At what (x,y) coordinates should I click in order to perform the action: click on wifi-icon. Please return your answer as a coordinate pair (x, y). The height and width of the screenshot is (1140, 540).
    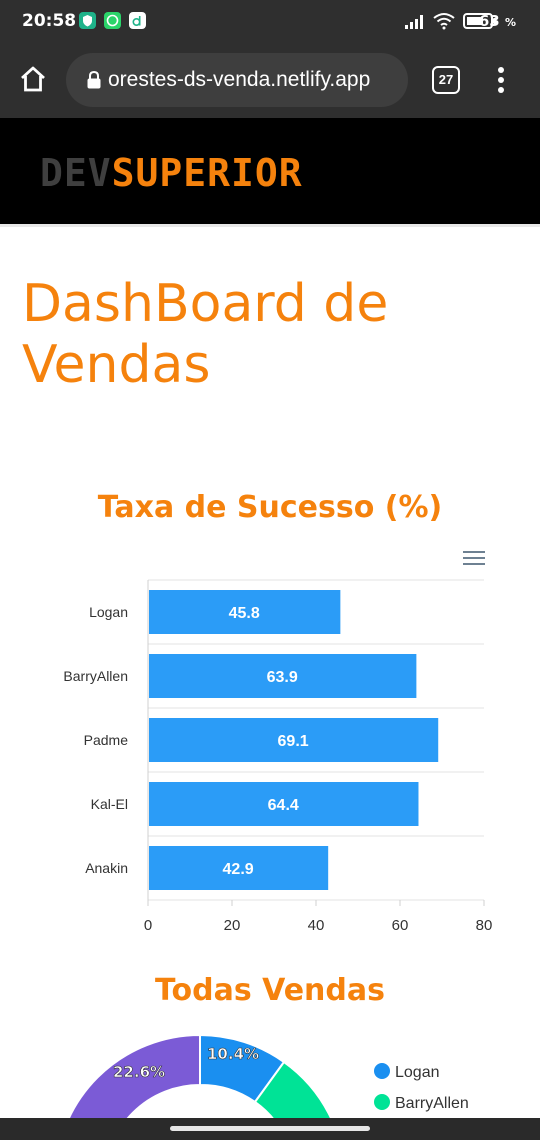
    Looking at the image, I should click on (444, 23).